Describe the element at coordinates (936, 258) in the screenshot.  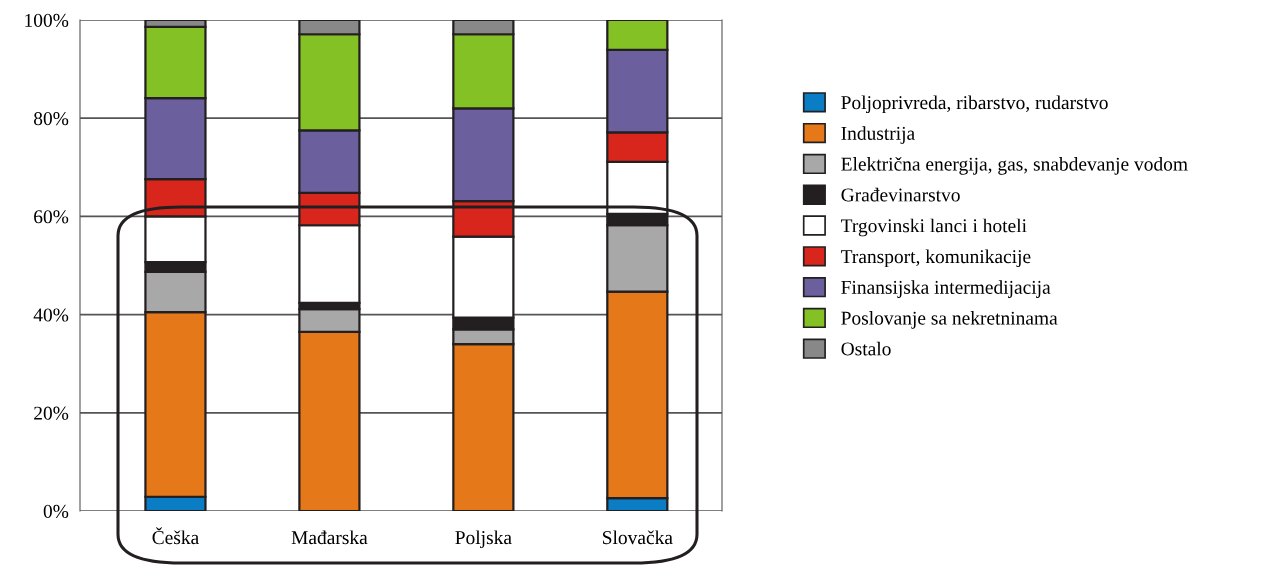
I see `legend-label: Transport, komunikacije` at that location.